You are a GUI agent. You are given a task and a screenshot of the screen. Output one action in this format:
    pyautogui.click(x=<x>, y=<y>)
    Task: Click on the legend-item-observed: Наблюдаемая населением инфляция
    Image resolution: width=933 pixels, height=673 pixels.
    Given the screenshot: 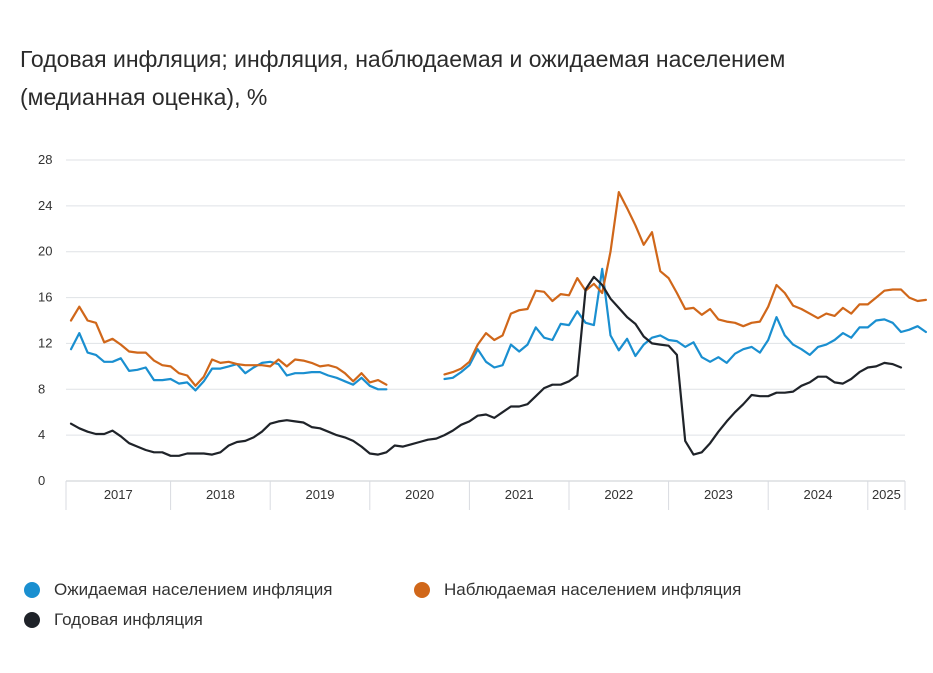 What is the action you would take?
    pyautogui.click(x=577, y=590)
    